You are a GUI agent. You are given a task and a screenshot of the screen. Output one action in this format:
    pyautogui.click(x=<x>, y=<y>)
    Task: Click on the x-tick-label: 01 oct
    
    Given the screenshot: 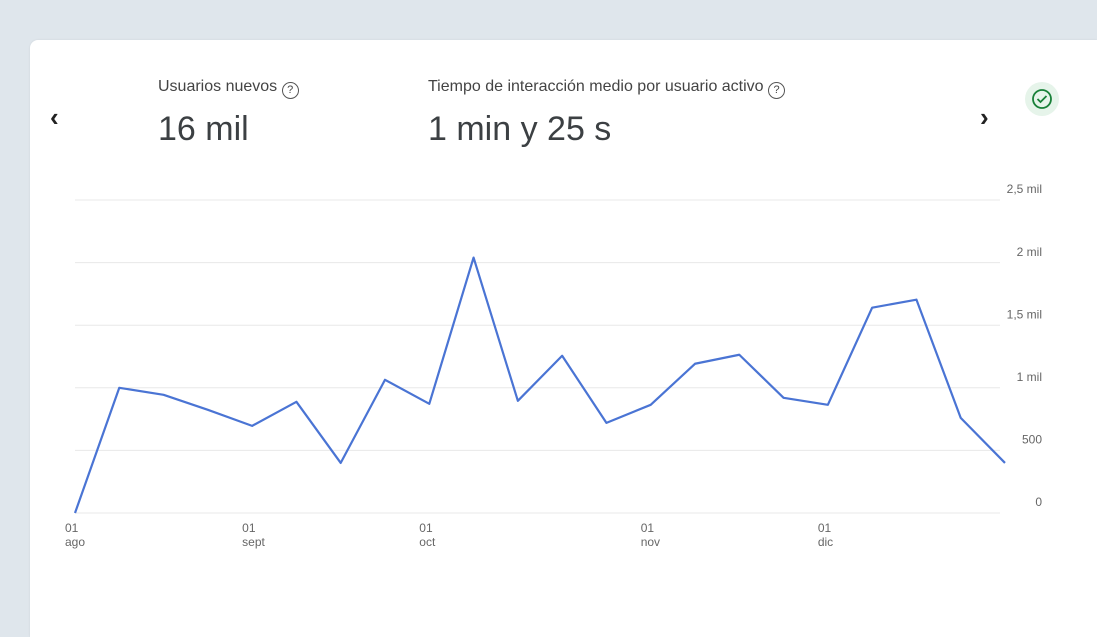 What is the action you would take?
    pyautogui.click(x=427, y=535)
    